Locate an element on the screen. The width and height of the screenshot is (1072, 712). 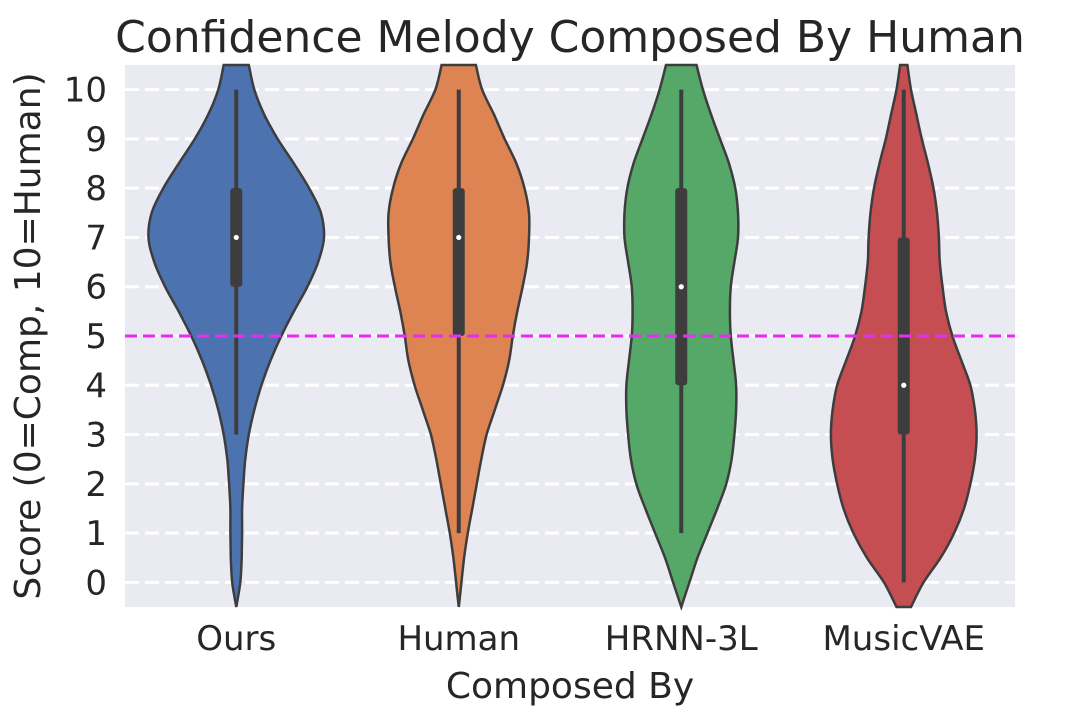
y-tick-labels: 0 1 2 3 4 5 6 7 8 9 10 is located at coordinates (85, 337).